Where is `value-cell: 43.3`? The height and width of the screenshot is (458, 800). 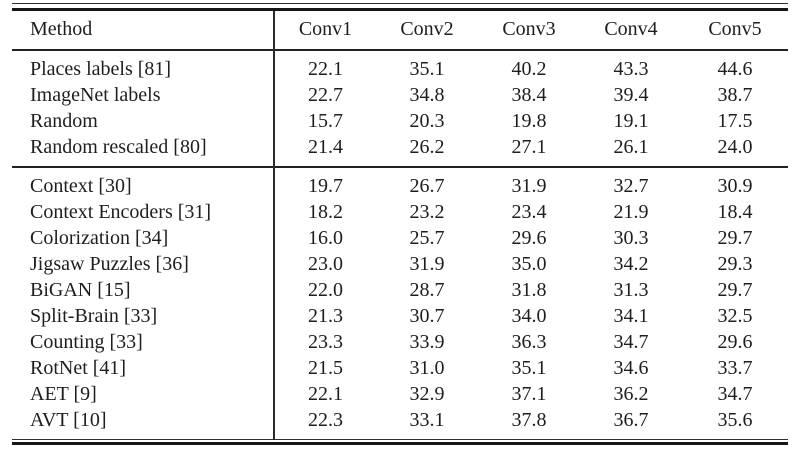 value-cell: 43.3 is located at coordinates (631, 69).